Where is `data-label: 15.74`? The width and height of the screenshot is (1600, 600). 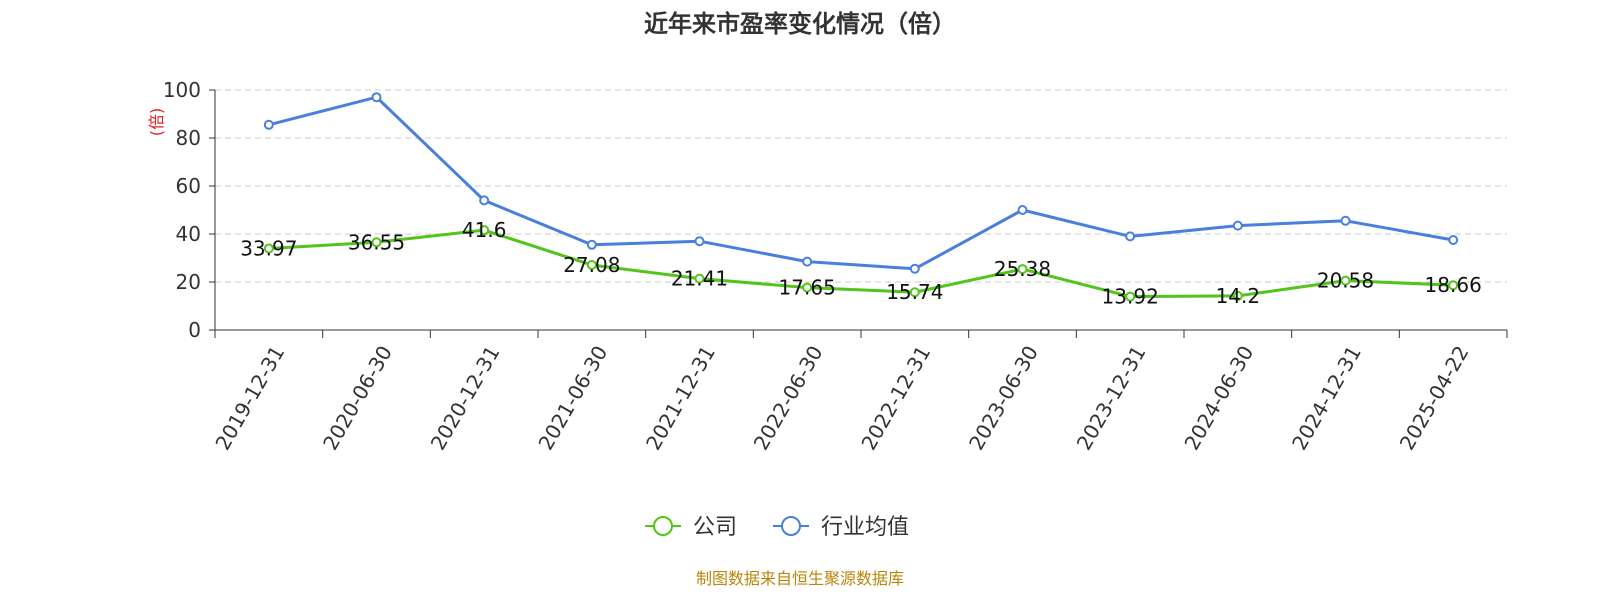
data-label: 15.74 is located at coordinates (914, 292).